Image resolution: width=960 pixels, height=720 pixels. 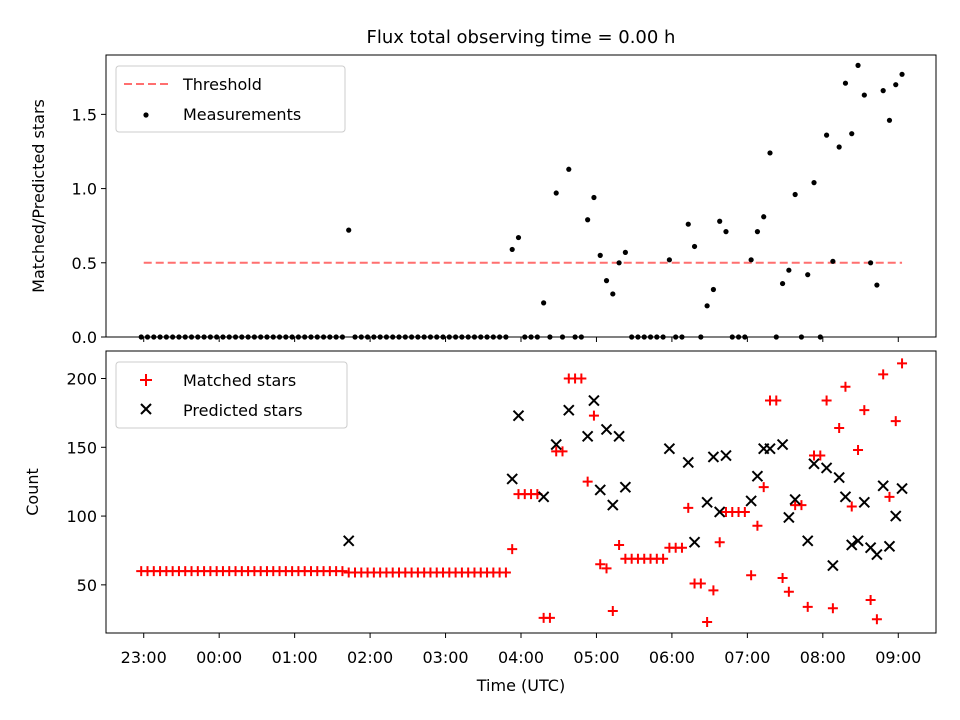 I want to click on count-x-tick-label: 23:00, so click(x=144, y=657).